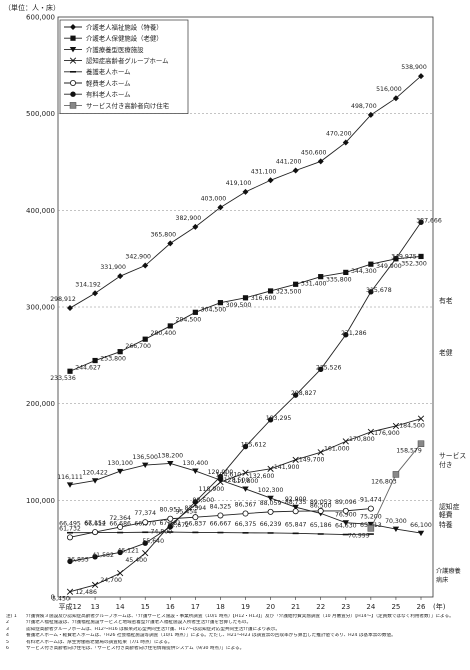 The image size is (470, 670). I want to click on legend-label: 認知症高齢者グループホーム, so click(127, 60).